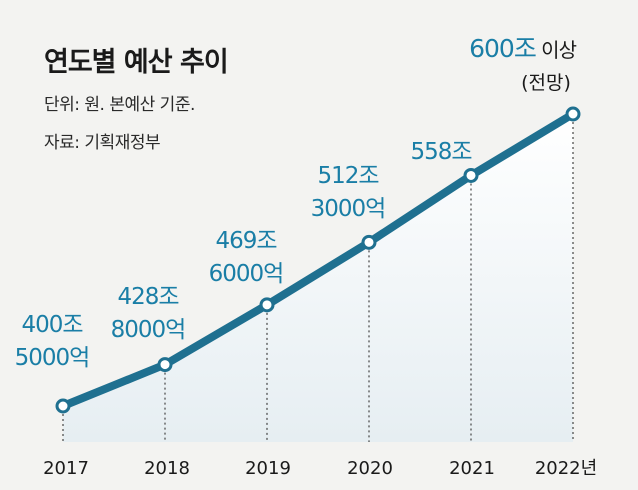  Describe the element at coordinates (566, 468) in the screenshot. I see `x-tick-2022년: 2022년` at that location.